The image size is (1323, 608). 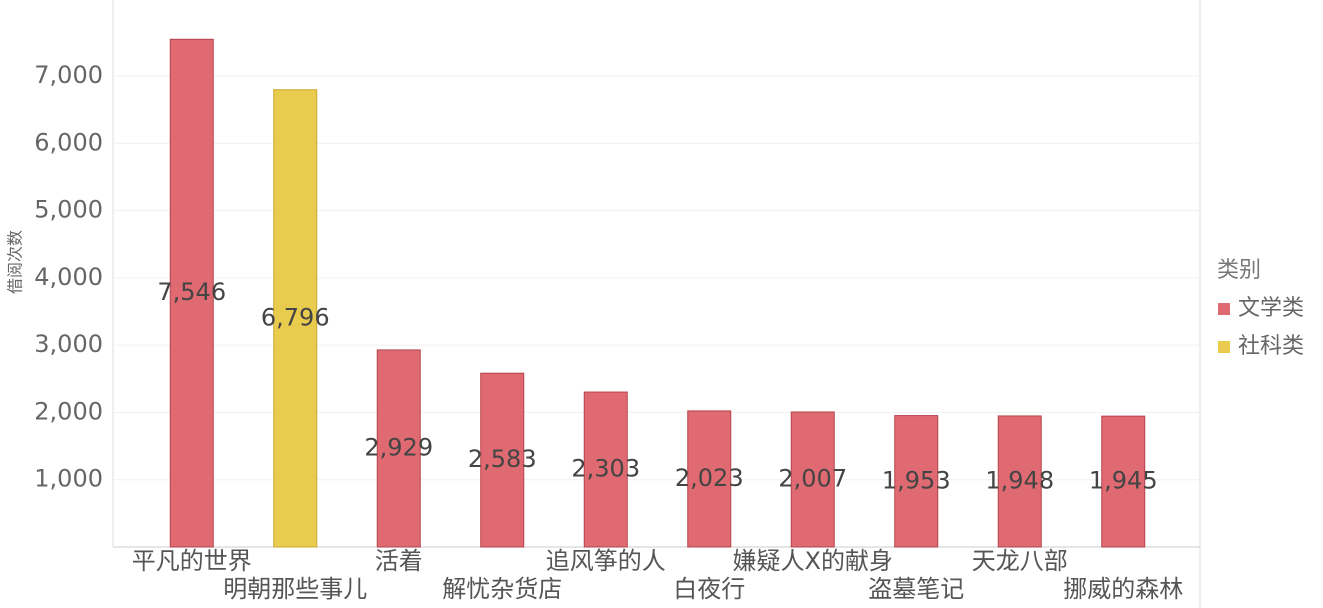 What do you see at coordinates (1271, 346) in the screenshot?
I see `legend-label: 社科类` at bounding box center [1271, 346].